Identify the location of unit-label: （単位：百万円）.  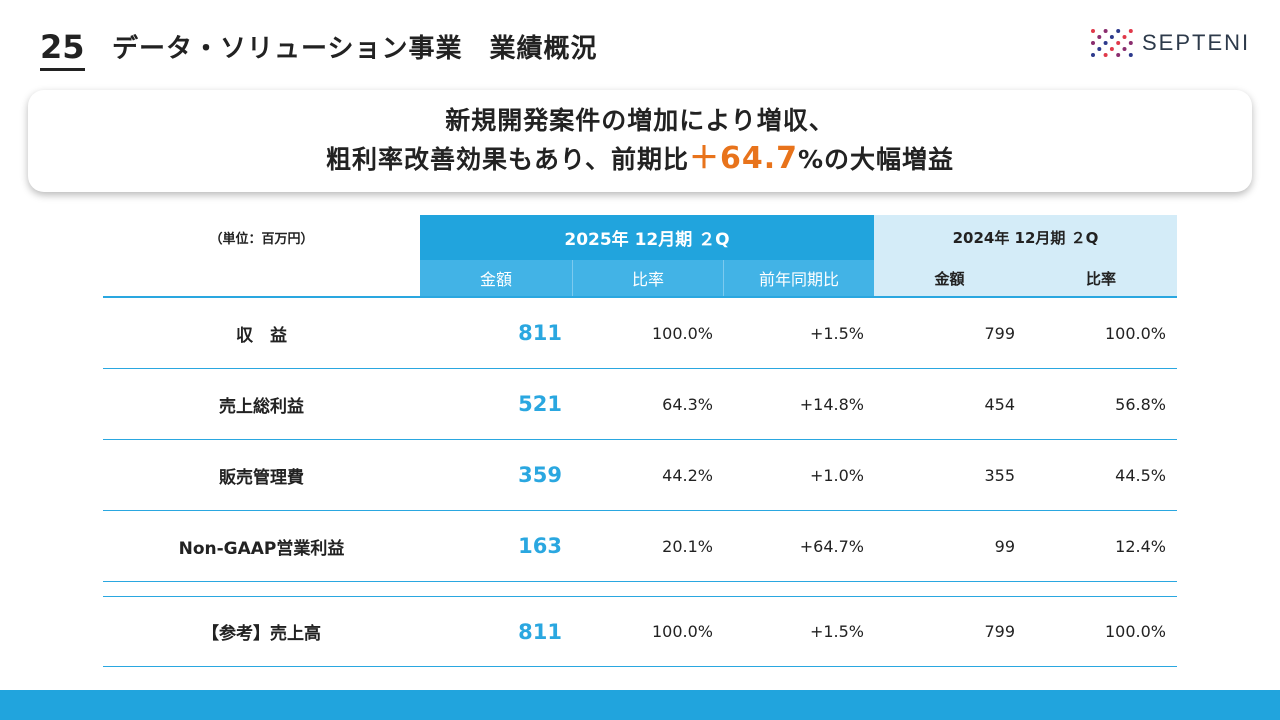
(261, 239).